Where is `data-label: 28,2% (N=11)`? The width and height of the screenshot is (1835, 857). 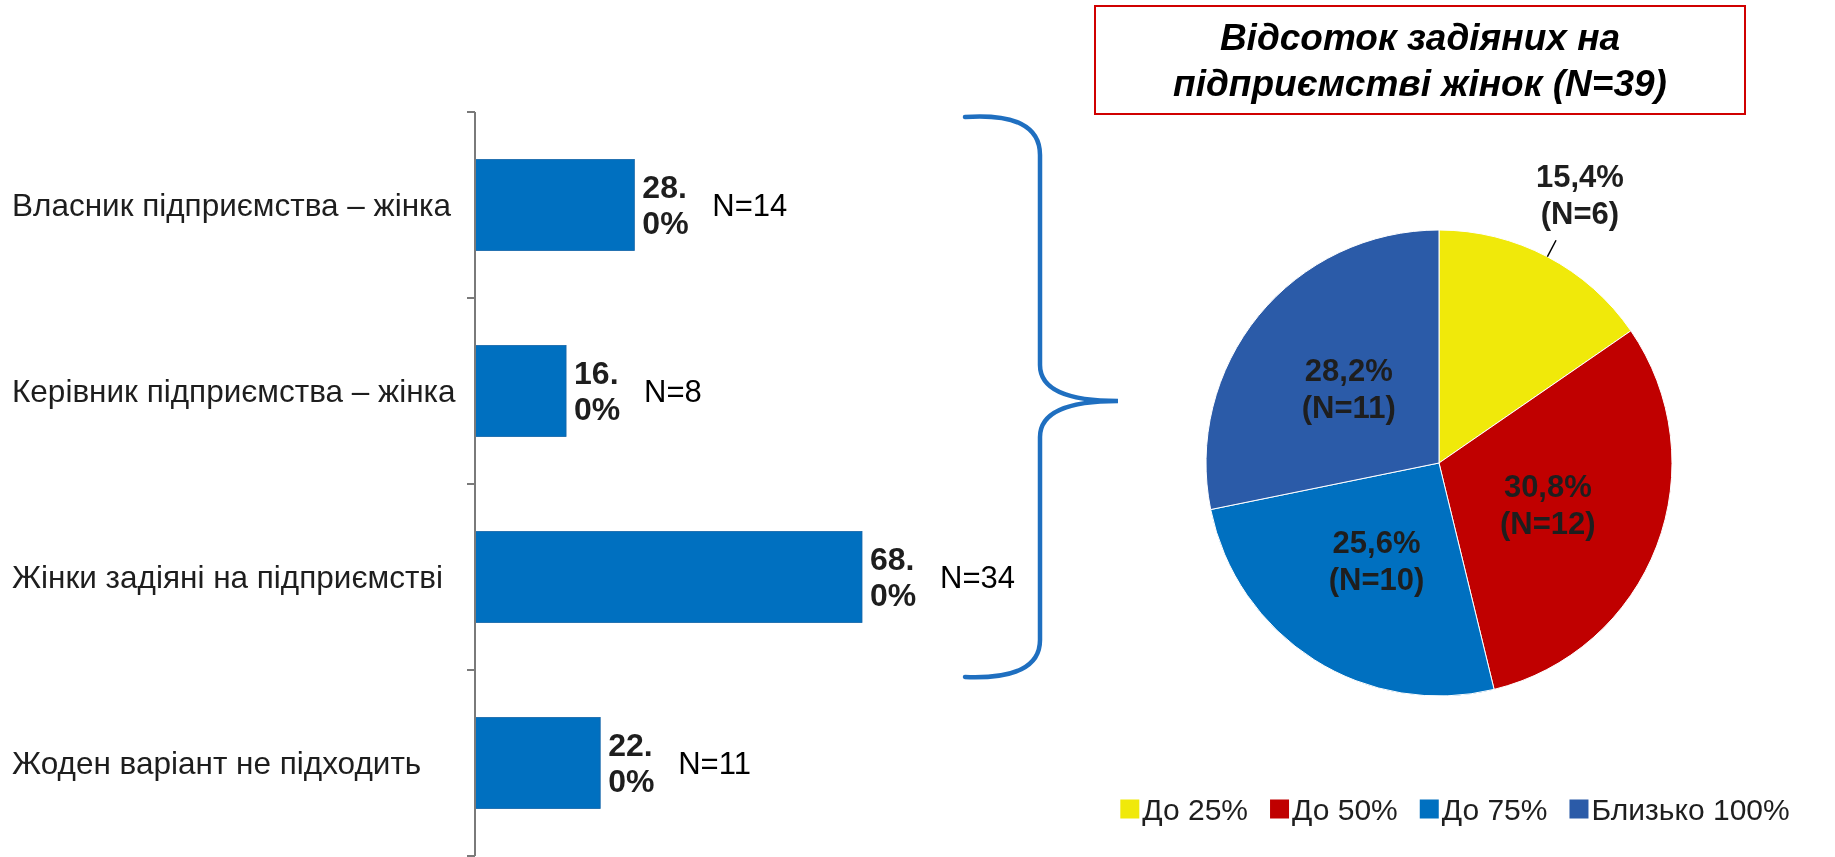
data-label: 28,2% (N=11) is located at coordinates (1348, 389).